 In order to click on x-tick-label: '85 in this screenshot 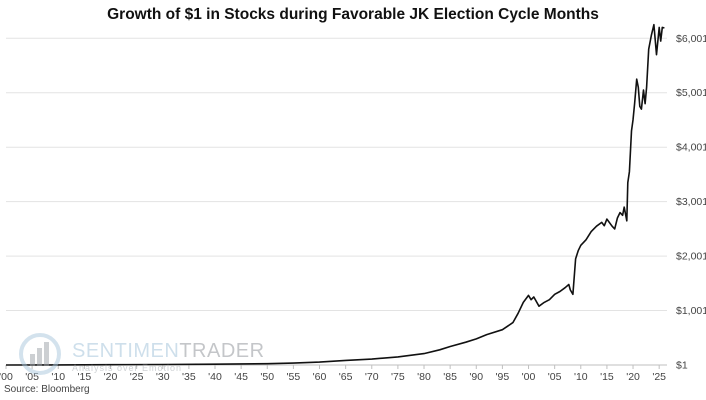, I will do `click(450, 377)`.